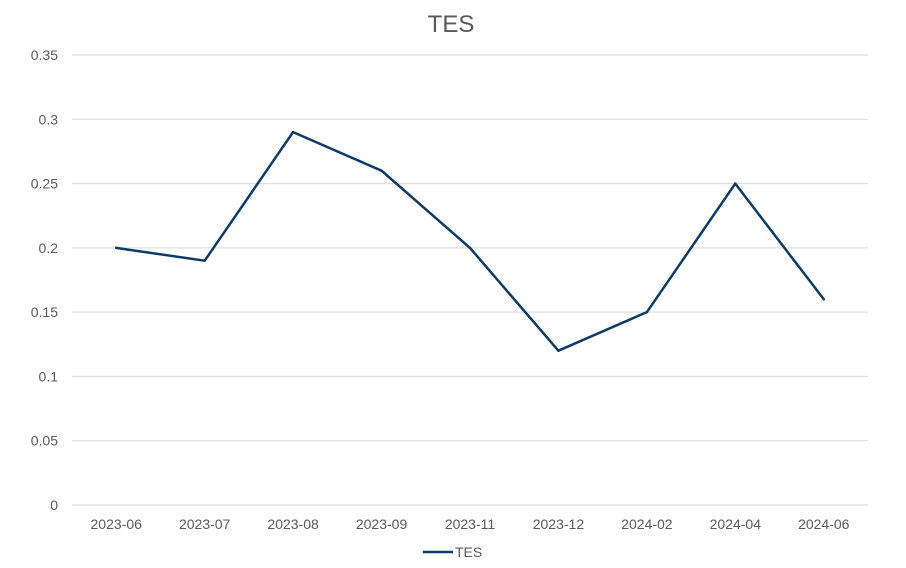 The image size is (906, 568). I want to click on x-tick-label: 2023-07, so click(205, 524).